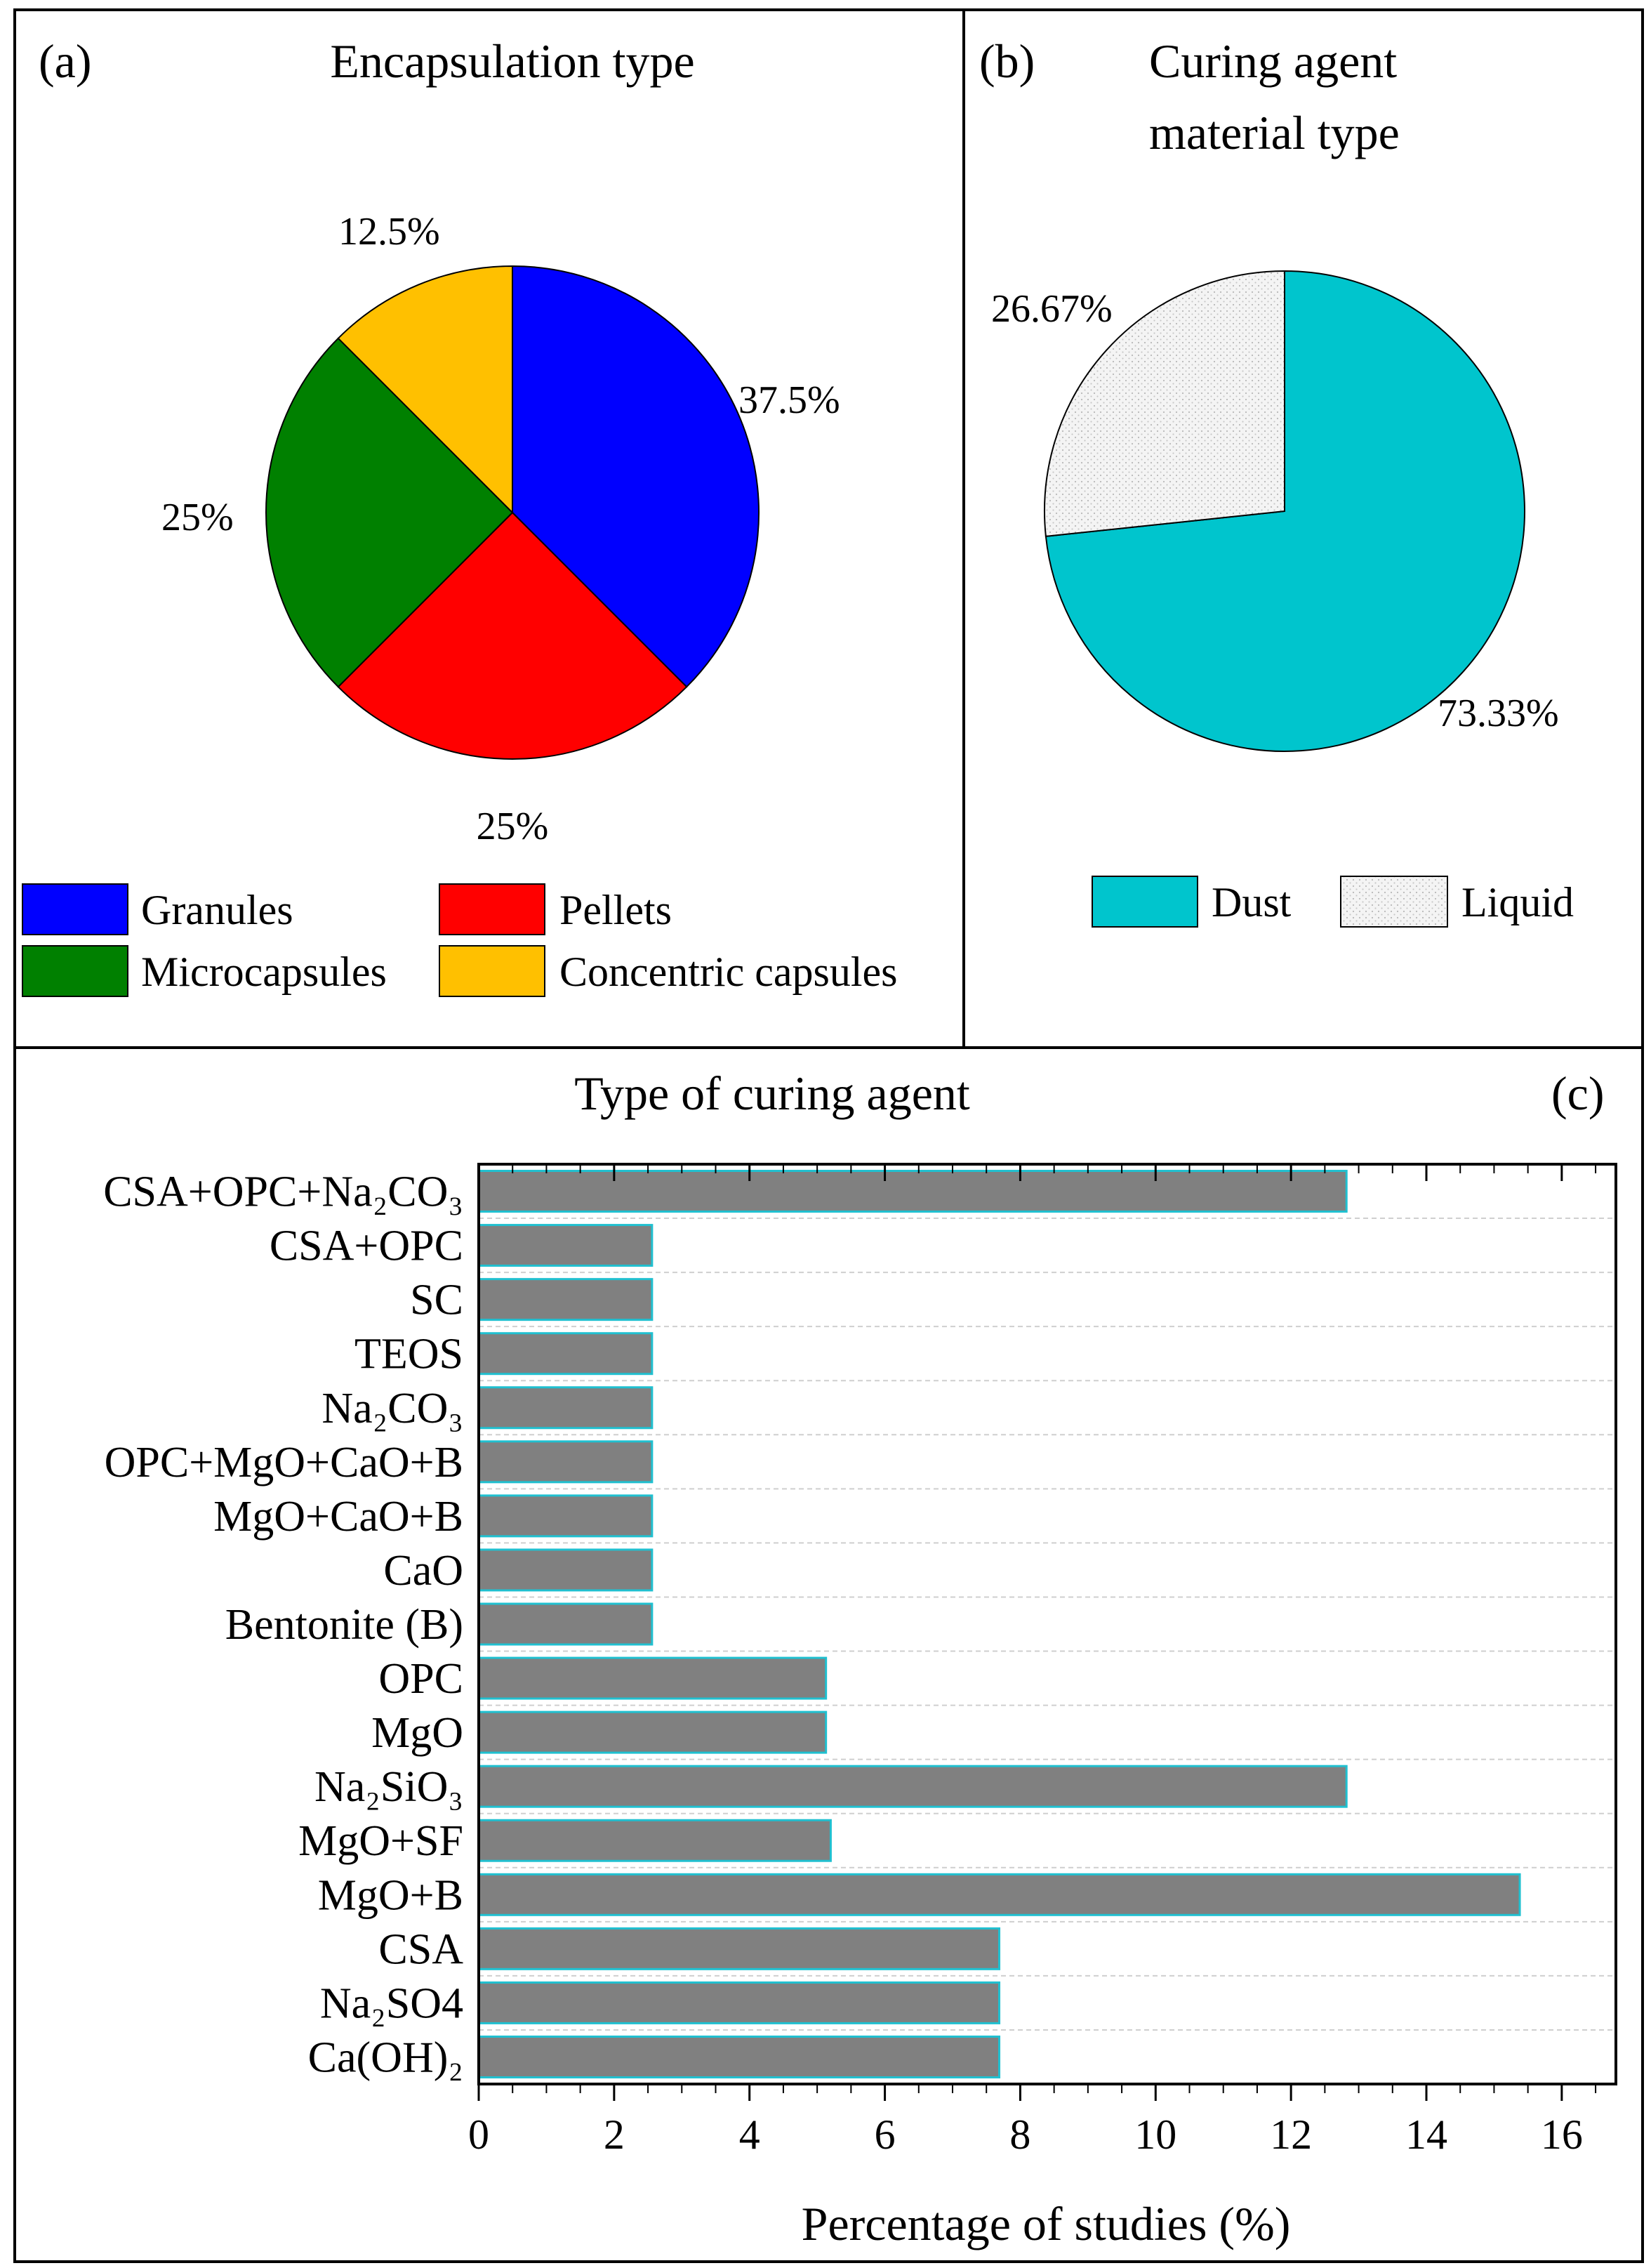  Describe the element at coordinates (492, 909) in the screenshot. I see `legend-swatch-pellets` at that location.